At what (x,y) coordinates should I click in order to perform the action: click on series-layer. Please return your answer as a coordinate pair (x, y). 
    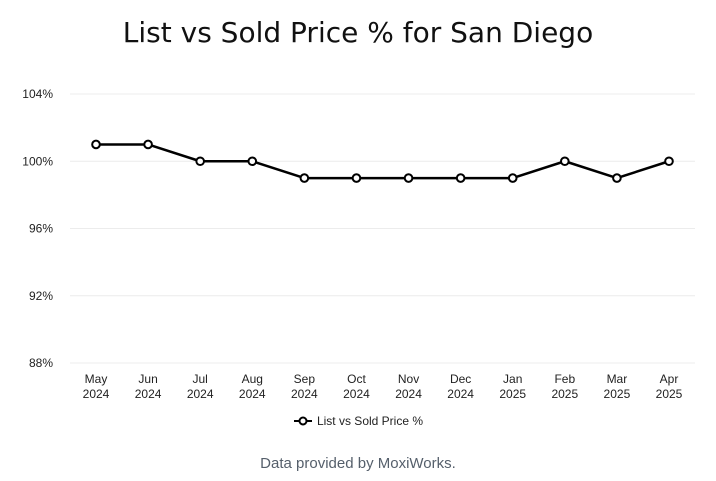
    Looking at the image, I should click on (382, 161).